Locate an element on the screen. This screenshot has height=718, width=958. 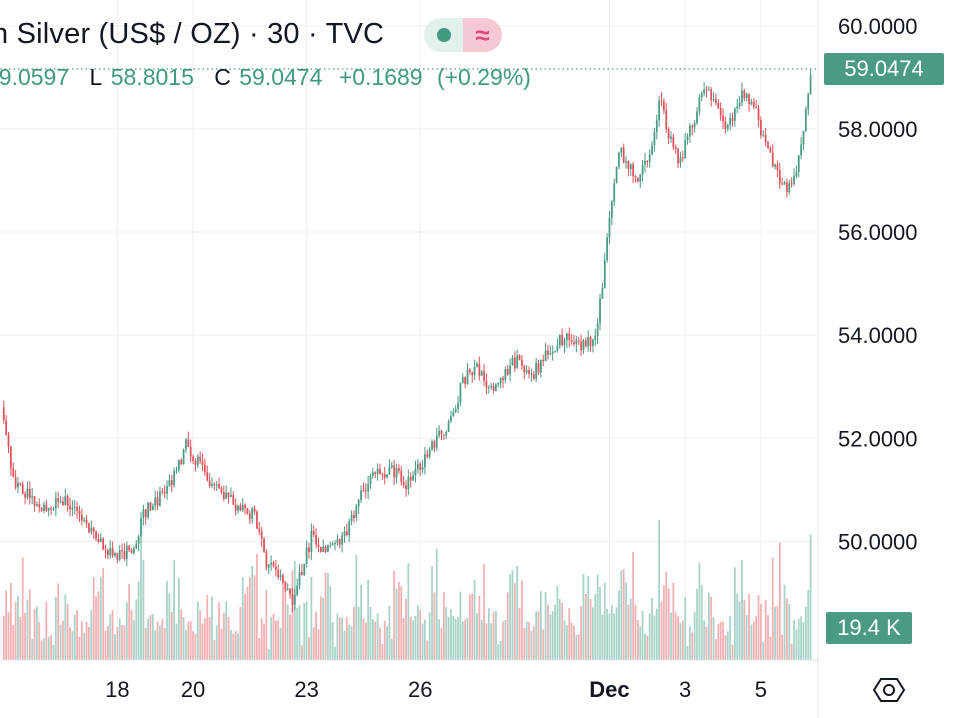
market-status-pill: ≈ is located at coordinates (463, 35).